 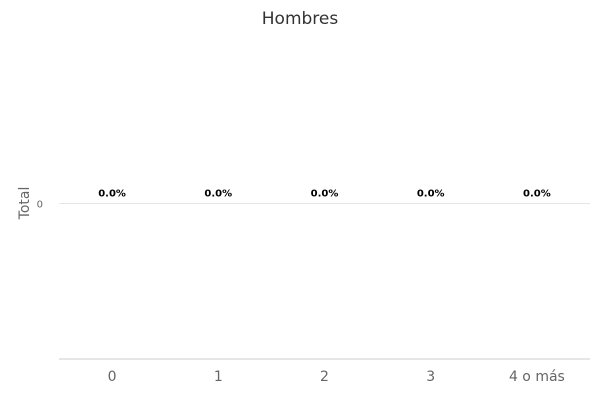 What do you see at coordinates (537, 377) in the screenshot?
I see `x-tick-label: 4 o más` at bounding box center [537, 377].